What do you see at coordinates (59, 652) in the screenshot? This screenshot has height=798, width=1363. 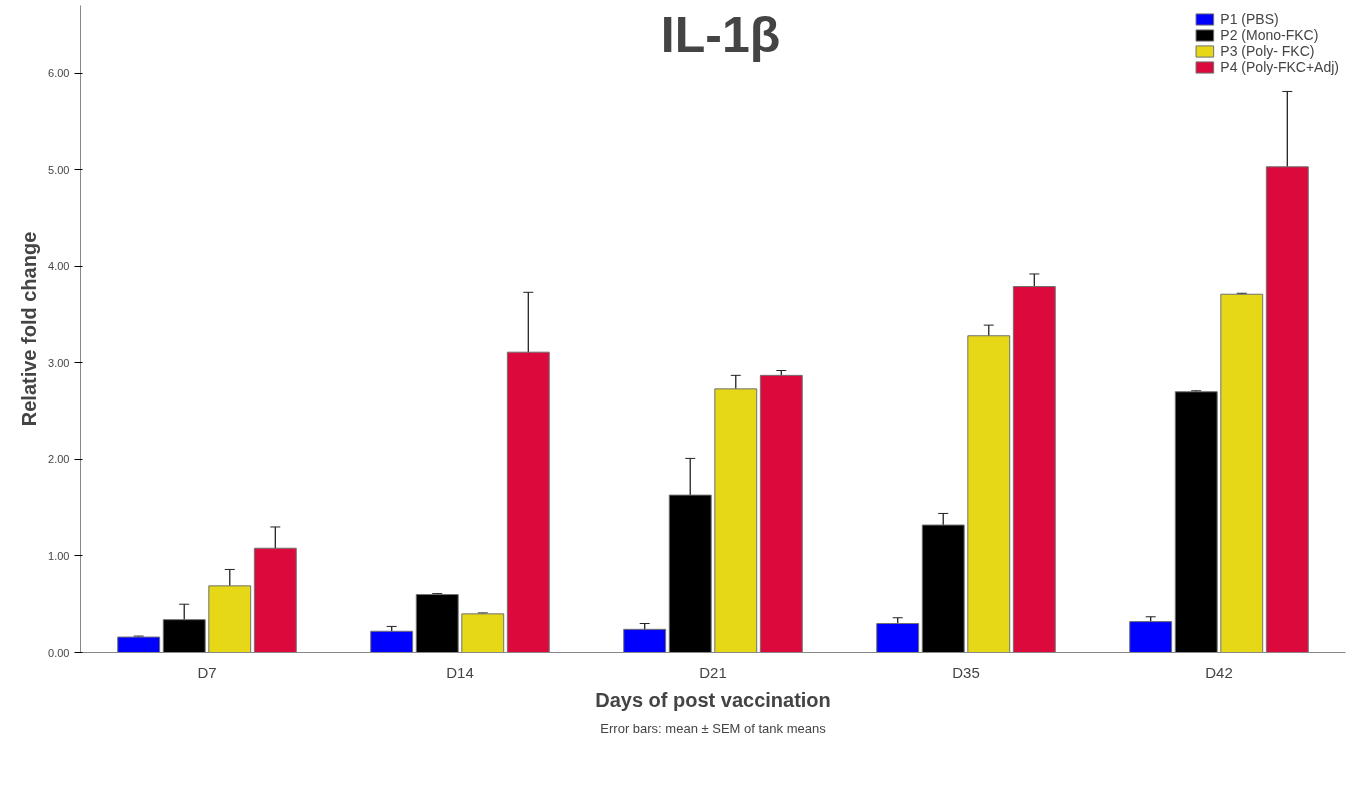 I see `y-tick-label: 0.00` at bounding box center [59, 652].